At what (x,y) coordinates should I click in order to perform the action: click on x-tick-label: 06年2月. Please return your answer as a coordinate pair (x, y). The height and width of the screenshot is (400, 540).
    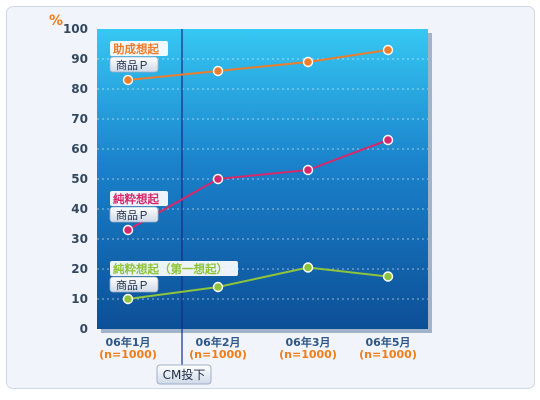
    Looking at the image, I should click on (218, 342).